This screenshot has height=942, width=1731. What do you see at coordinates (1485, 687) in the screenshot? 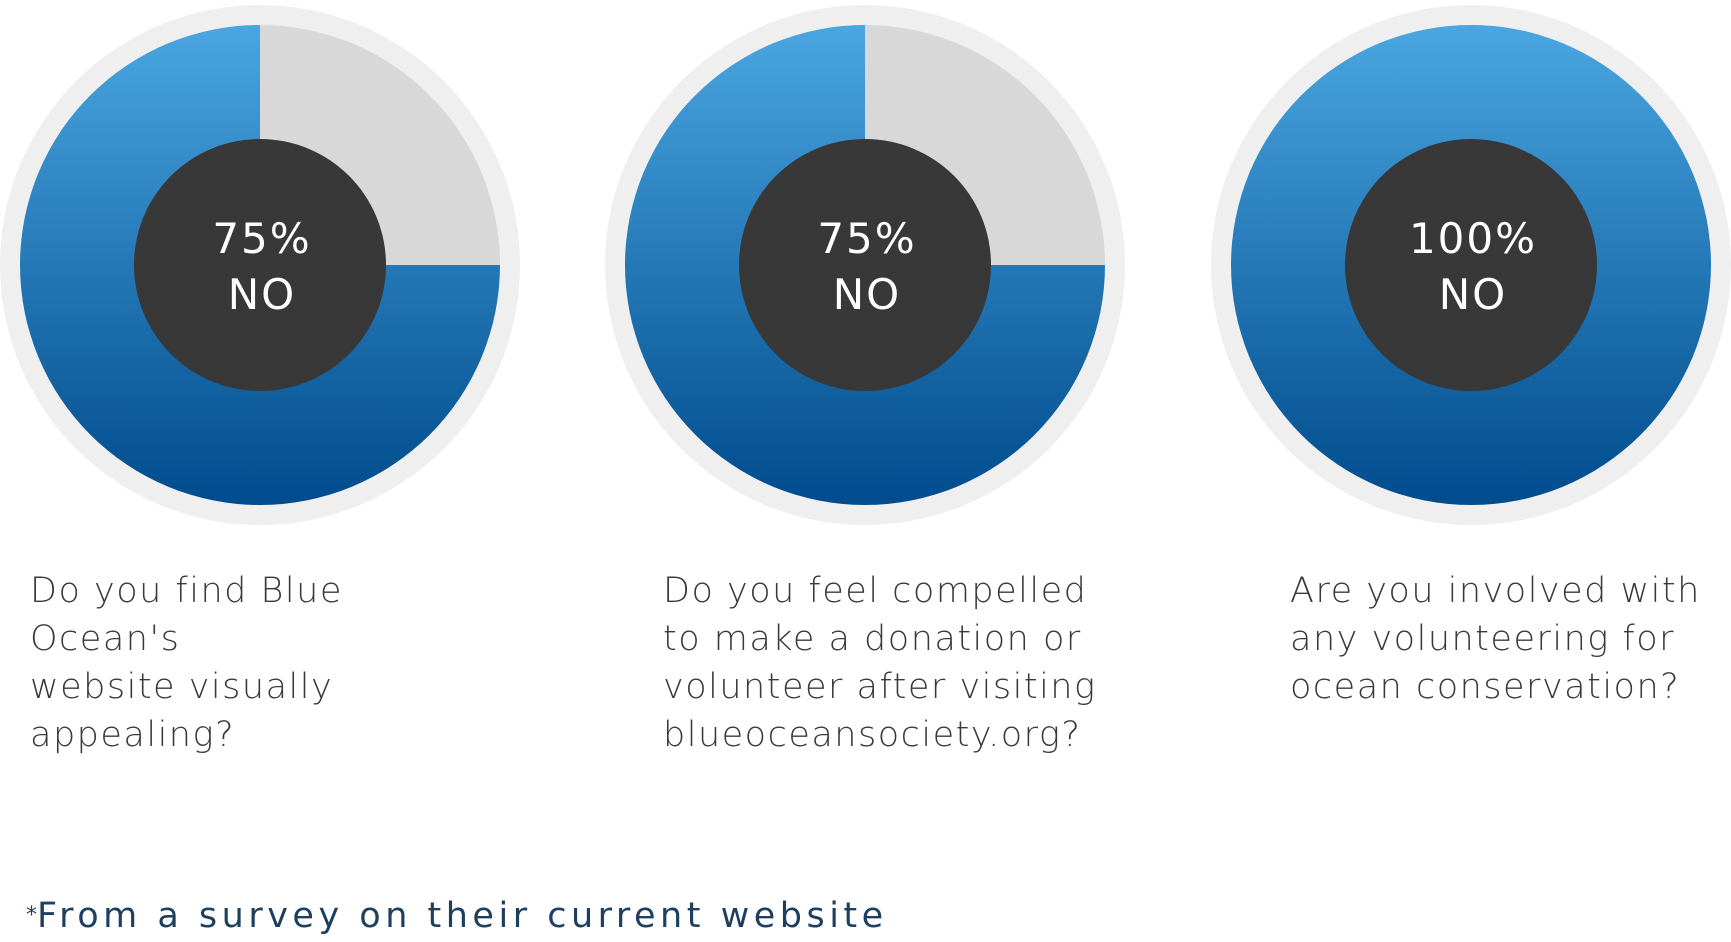
I see `question-line: ocean conservation?` at bounding box center [1485, 687].